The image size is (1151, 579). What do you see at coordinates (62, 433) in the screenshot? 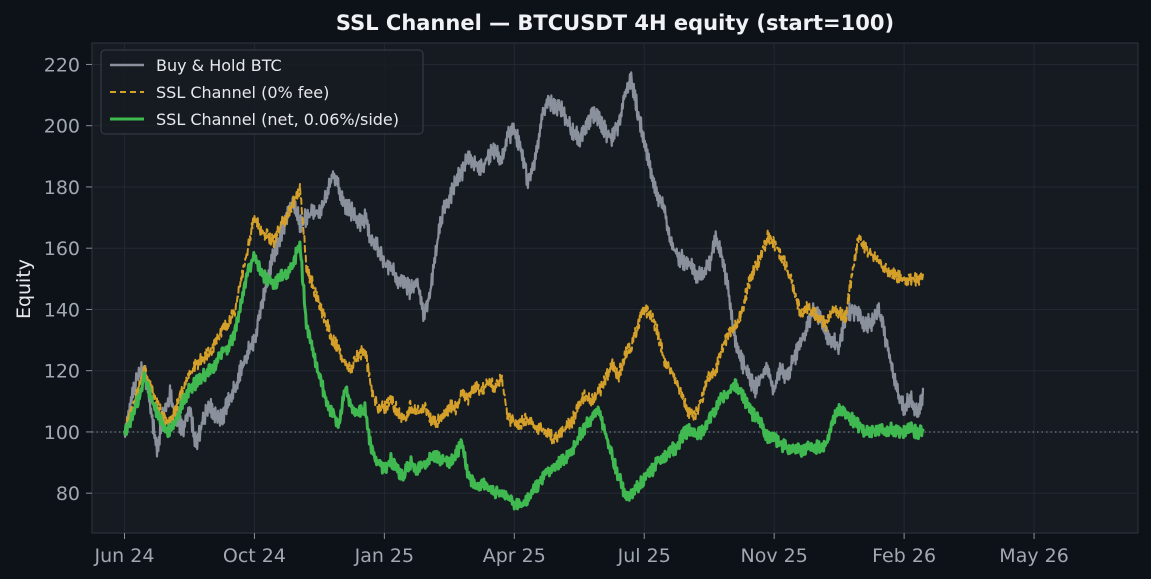
I see `y-tick-label: 100` at bounding box center [62, 433].